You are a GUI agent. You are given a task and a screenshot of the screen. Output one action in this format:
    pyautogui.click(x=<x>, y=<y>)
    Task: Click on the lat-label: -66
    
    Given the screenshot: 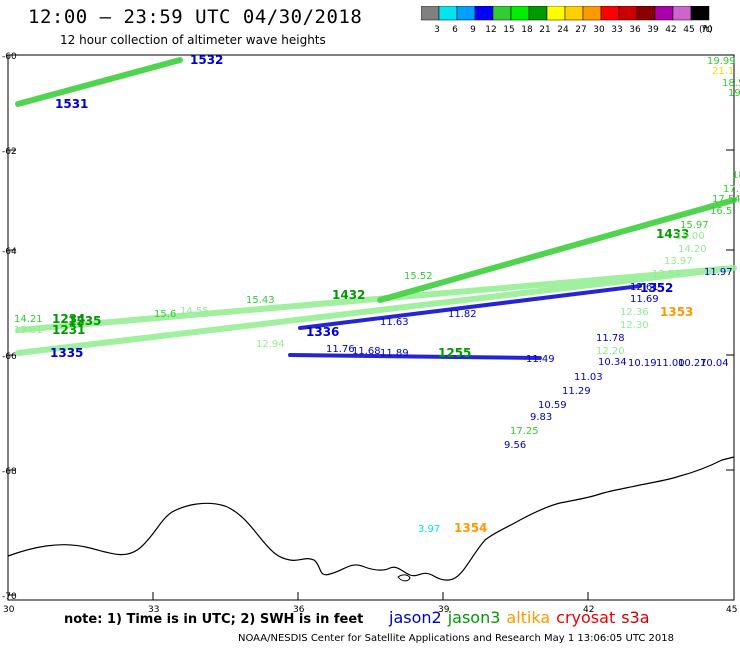 What is the action you would take?
    pyautogui.click(x=9, y=357)
    